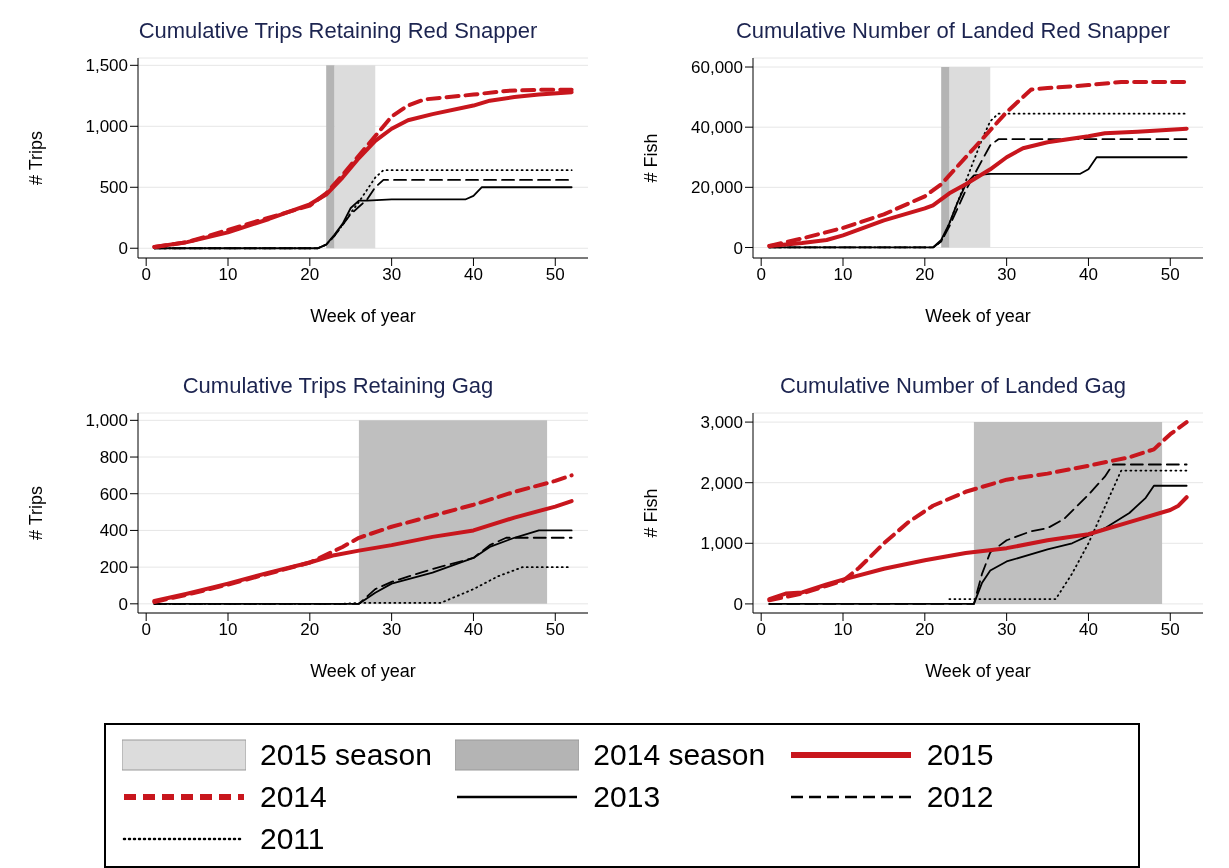  Describe the element at coordinates (717, 188) in the screenshot. I see `y-tick-label: 20,000` at that location.